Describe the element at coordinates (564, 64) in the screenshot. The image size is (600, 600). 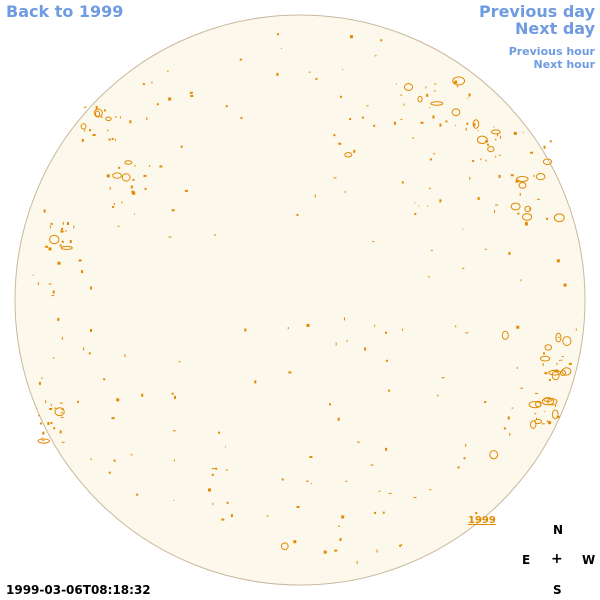
I see `next-hour-link: Next hour` at that location.